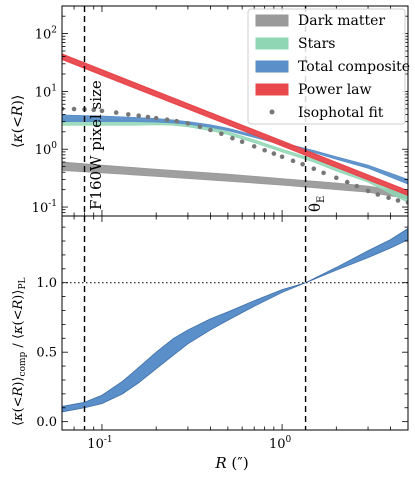  Describe the element at coordinates (354, 67) in the screenshot. I see `legend-label-total: Total composite` at that location.